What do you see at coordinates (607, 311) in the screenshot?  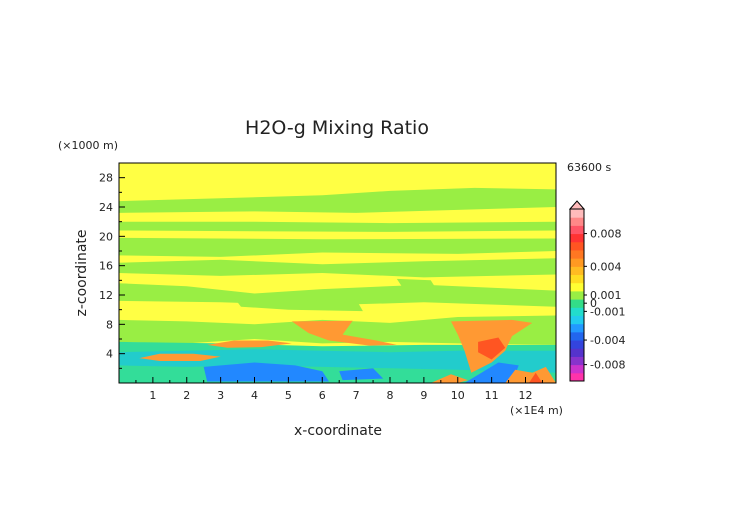 I see `colorbar-label: -0.001` at bounding box center [607, 311].